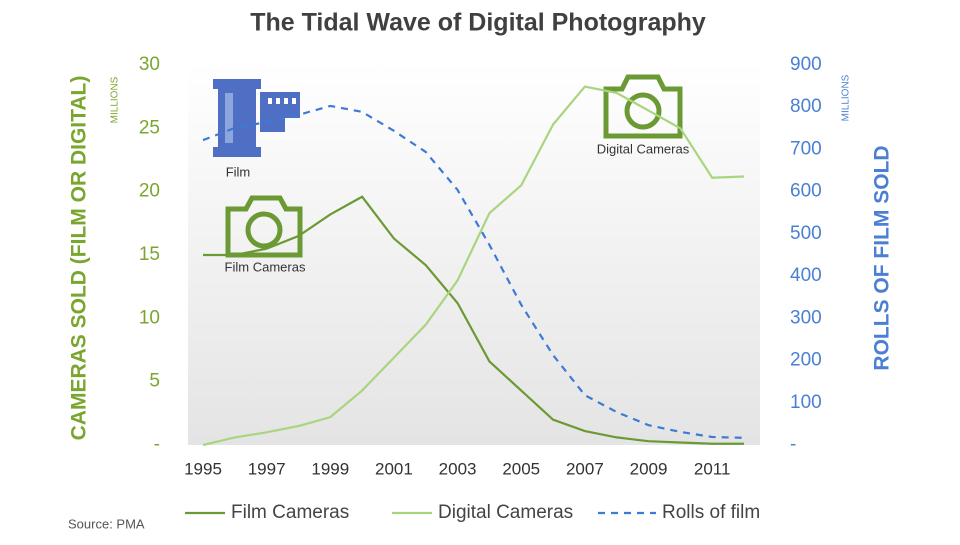 Image resolution: width=960 pixels, height=545 pixels. What do you see at coordinates (149, 64) in the screenshot?
I see `y-tick-label: 30` at bounding box center [149, 64].